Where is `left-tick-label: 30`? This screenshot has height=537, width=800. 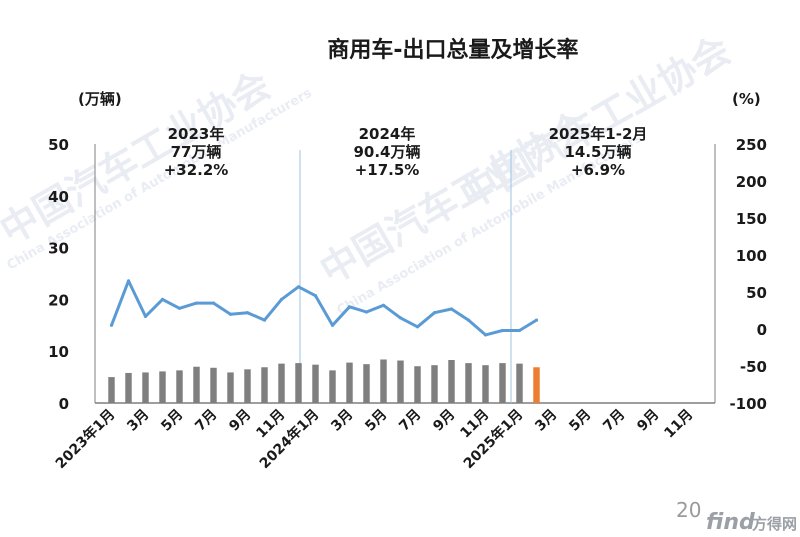
left-tick-label: 30 is located at coordinates (58, 249).